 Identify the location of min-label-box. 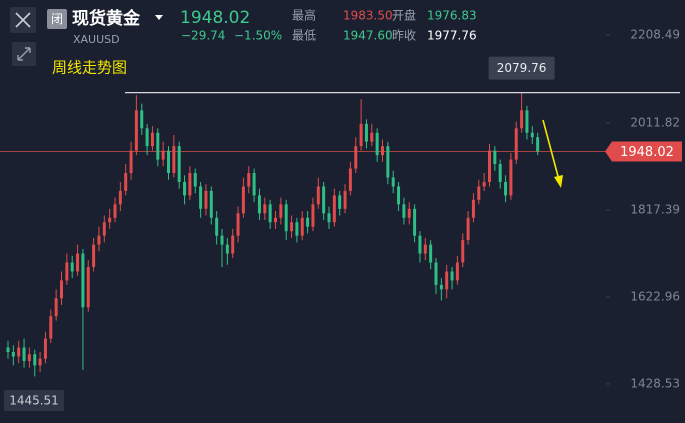
(34, 400).